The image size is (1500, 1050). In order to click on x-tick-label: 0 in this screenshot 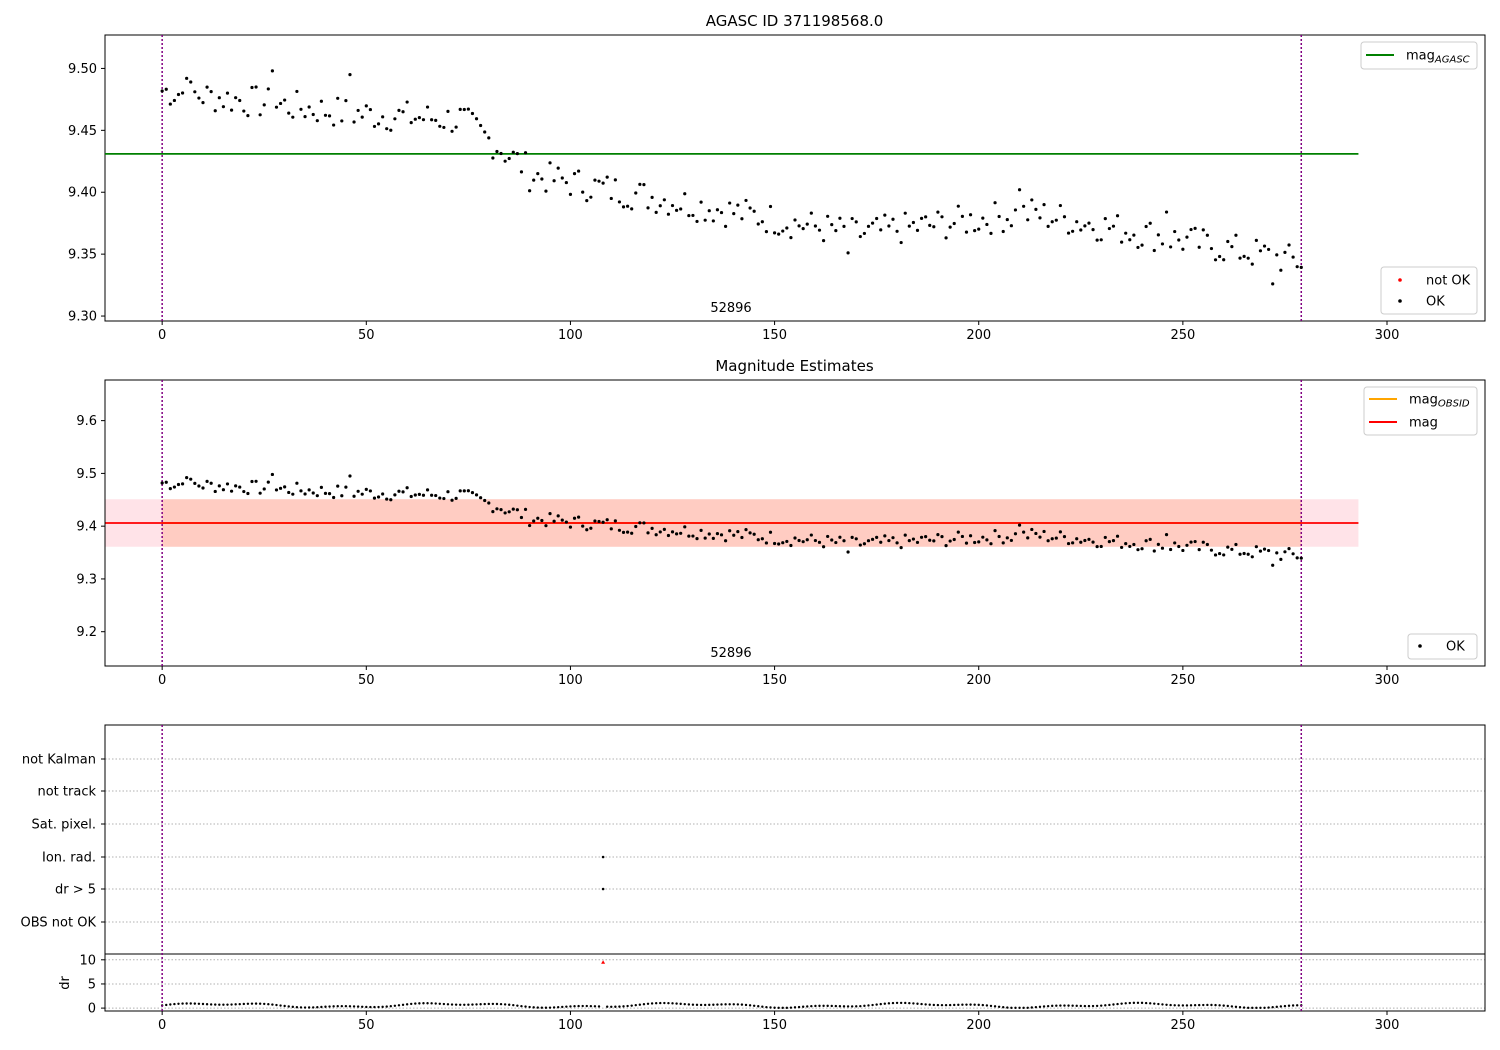, I will do `click(162, 680)`.